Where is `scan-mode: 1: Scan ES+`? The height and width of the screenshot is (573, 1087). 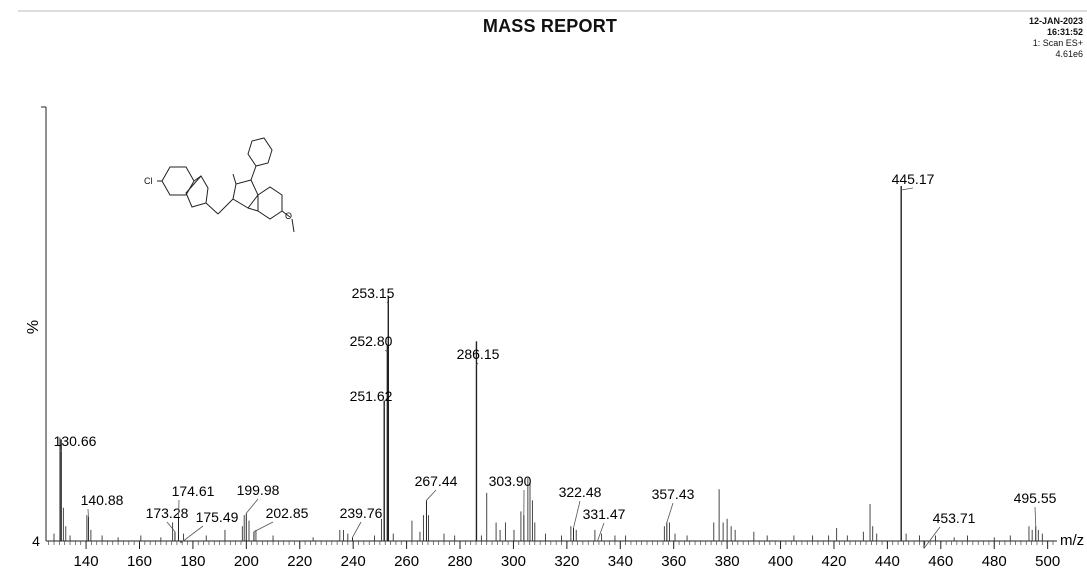 scan-mode: 1: Scan ES+ is located at coordinates (1057, 43).